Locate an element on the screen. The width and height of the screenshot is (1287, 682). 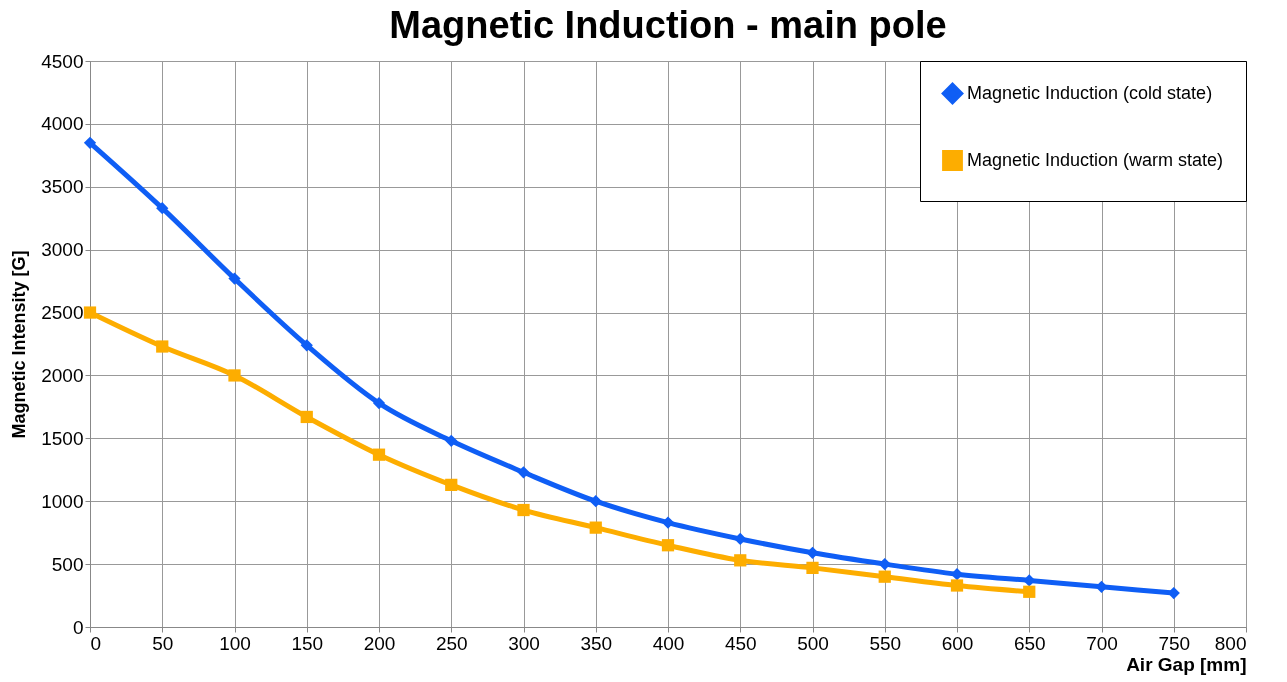
x-tick-label: 800 is located at coordinates (1230, 643).